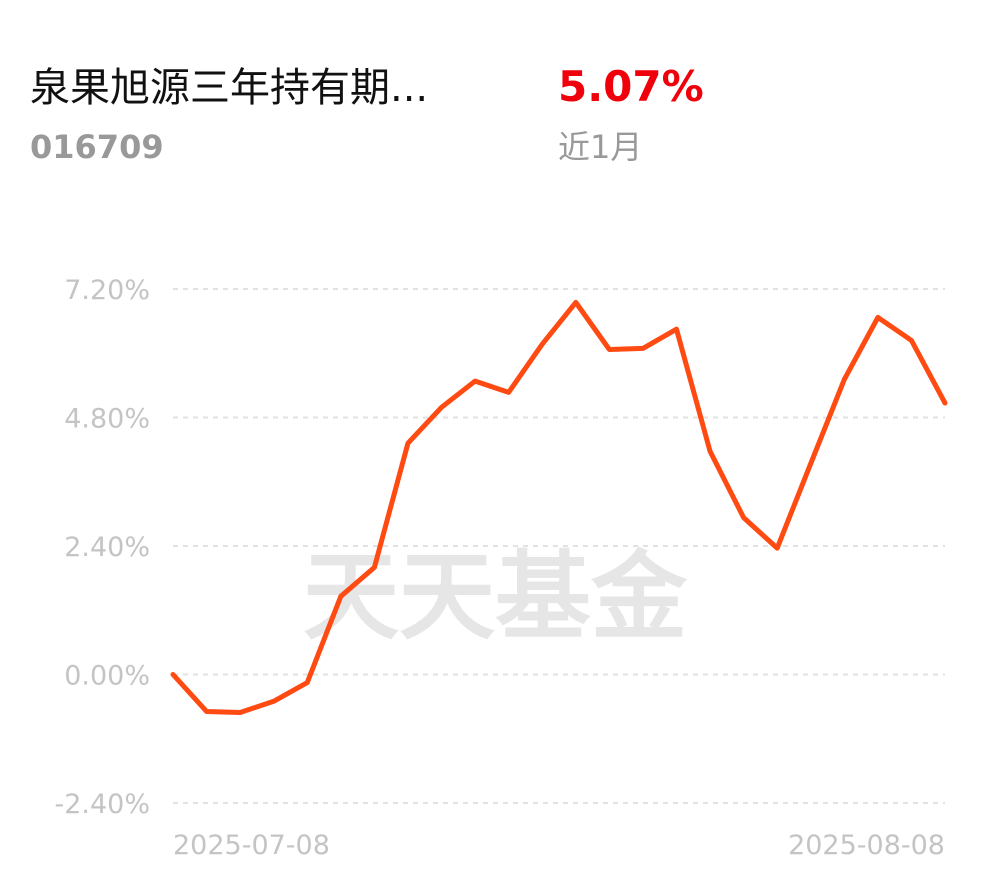 The height and width of the screenshot is (878, 990). What do you see at coordinates (102, 804) in the screenshot?
I see `y-tick-label: -2.40%` at bounding box center [102, 804].